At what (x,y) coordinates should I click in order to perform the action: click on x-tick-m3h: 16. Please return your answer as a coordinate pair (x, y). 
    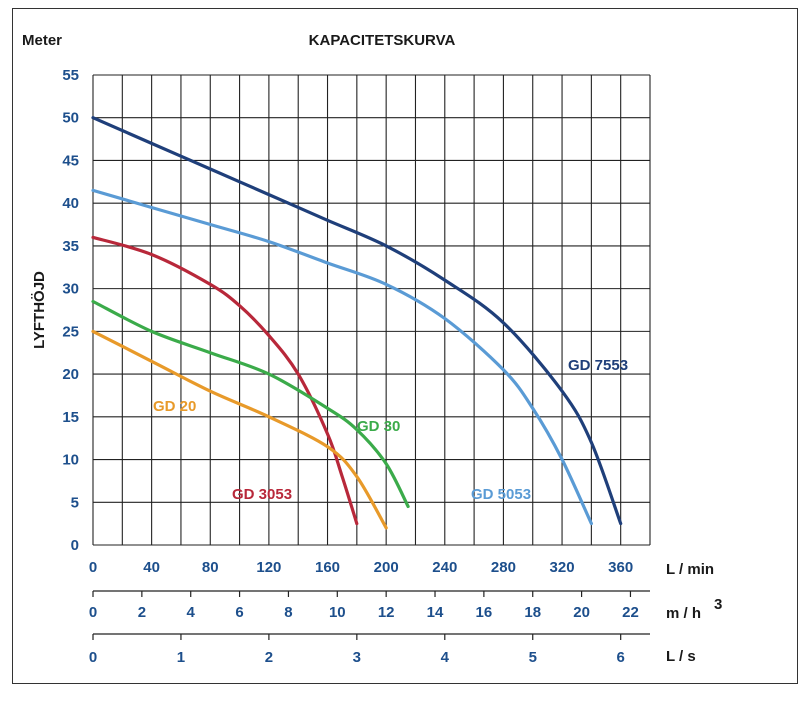
    Looking at the image, I should click on (484, 612).